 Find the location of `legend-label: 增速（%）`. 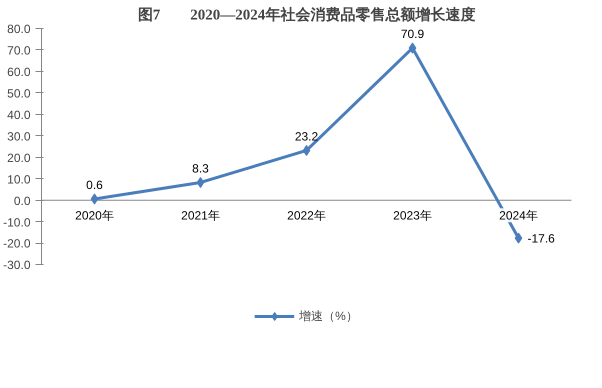

legend-label: 增速（%） is located at coordinates (328, 316).